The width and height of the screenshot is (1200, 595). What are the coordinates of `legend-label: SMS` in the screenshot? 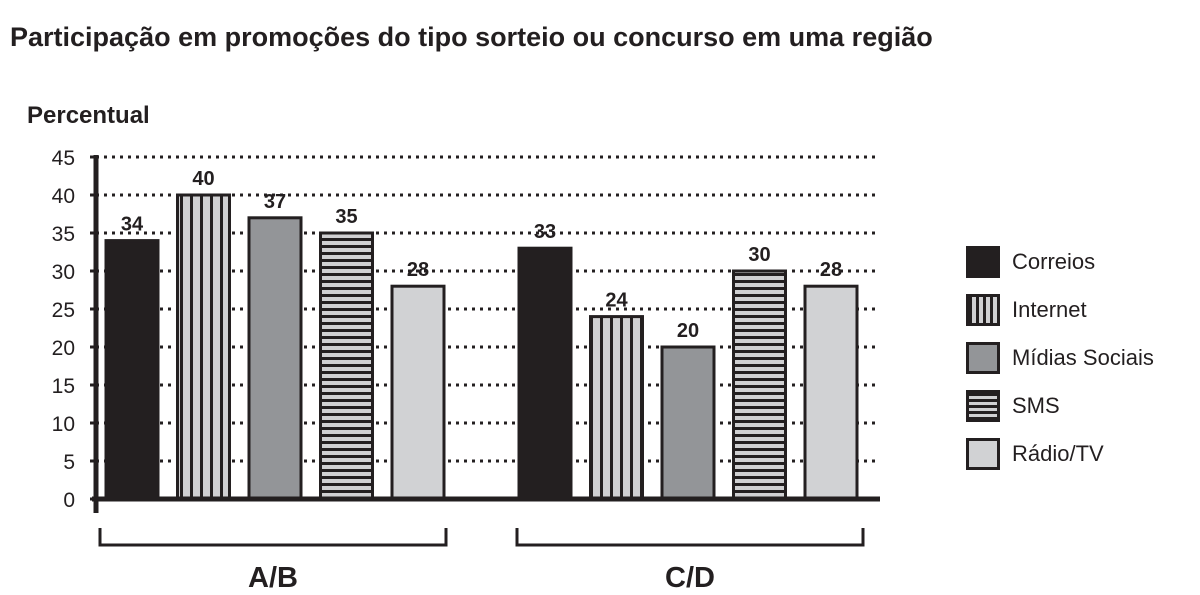 It's located at (1036, 405).